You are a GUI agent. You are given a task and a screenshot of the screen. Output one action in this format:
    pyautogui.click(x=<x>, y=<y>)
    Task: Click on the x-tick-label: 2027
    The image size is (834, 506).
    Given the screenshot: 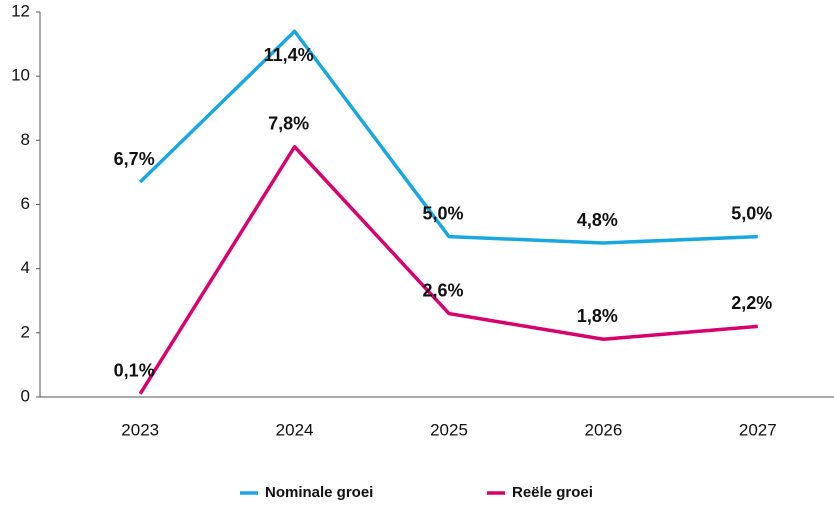 What is the action you would take?
    pyautogui.click(x=758, y=429)
    